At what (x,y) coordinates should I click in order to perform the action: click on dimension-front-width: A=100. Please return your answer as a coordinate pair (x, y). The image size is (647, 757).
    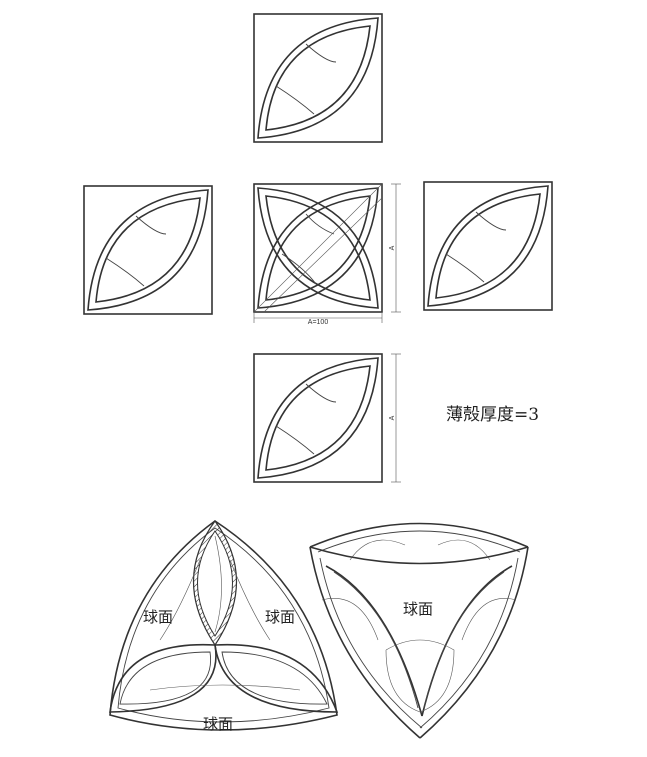
    Looking at the image, I should click on (318, 319).